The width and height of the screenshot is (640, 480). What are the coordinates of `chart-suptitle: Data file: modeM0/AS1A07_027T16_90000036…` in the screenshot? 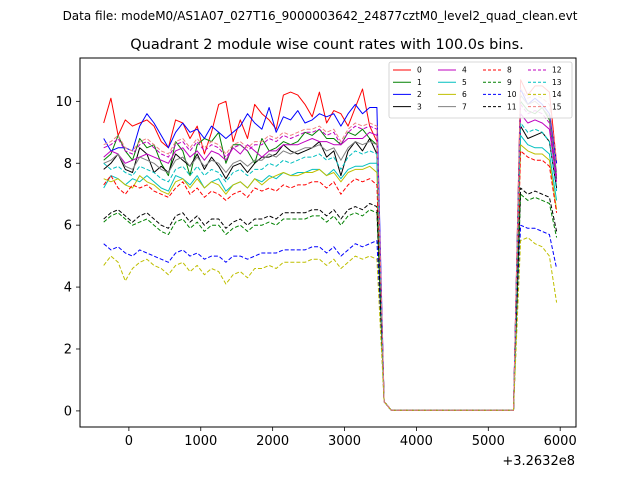 It's located at (320, 16).